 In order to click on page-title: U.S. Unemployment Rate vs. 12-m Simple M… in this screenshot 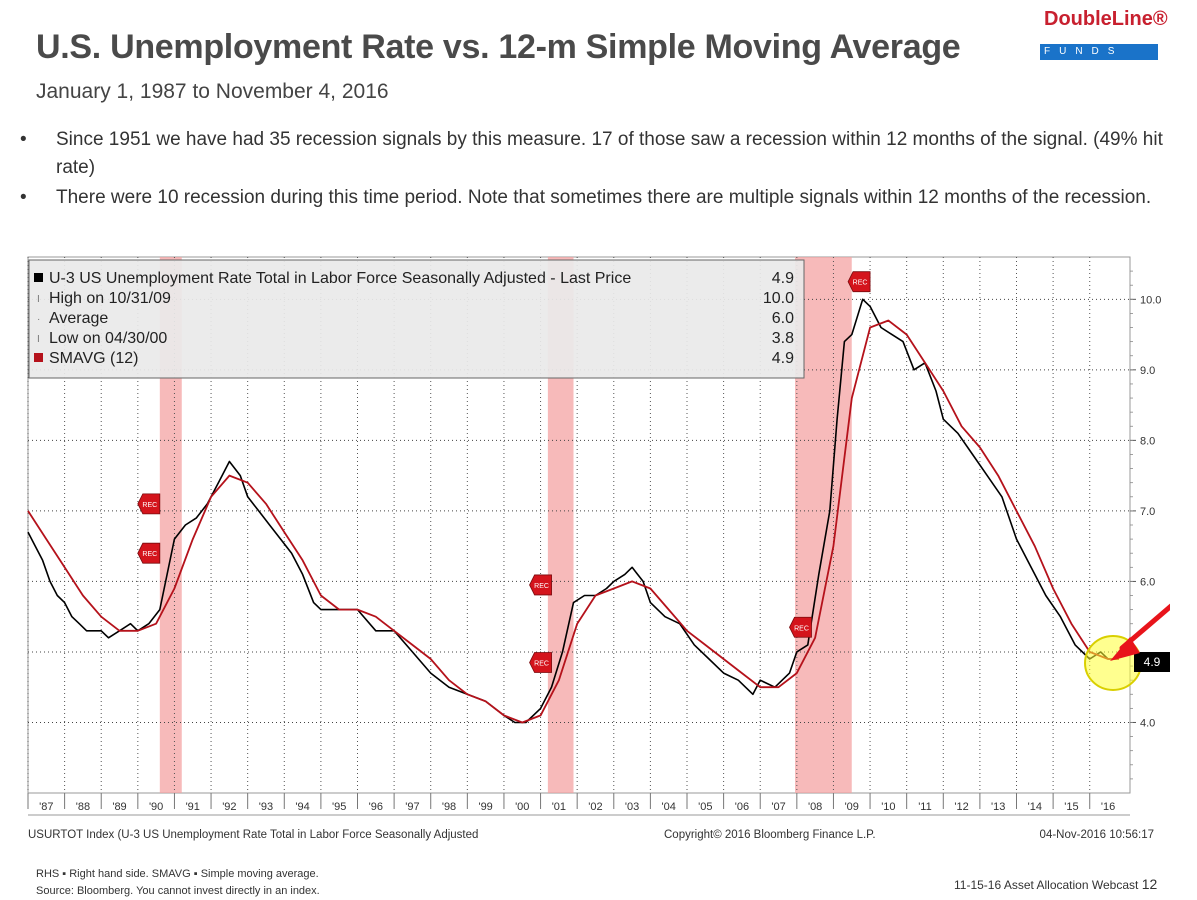, I will do `click(498, 47)`.